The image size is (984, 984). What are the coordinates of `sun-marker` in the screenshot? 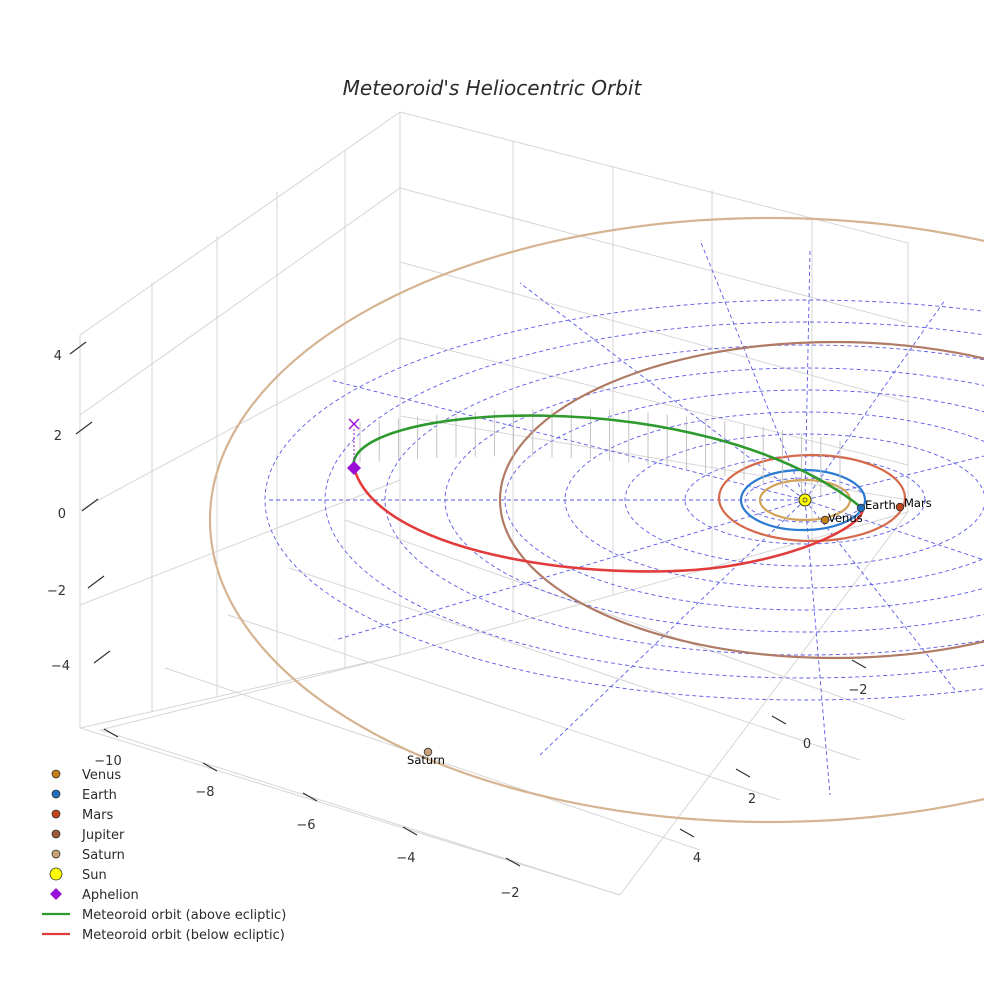 It's located at (805, 500).